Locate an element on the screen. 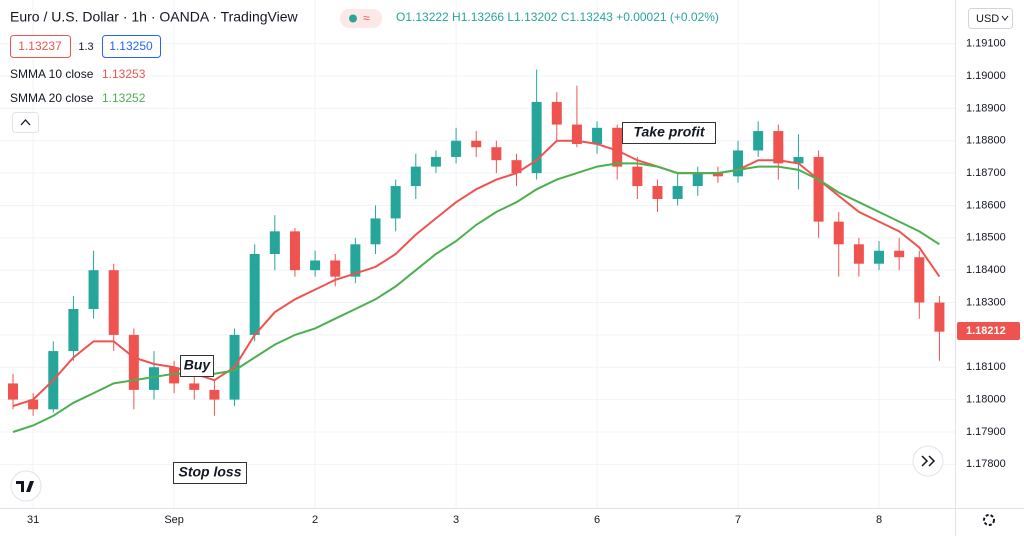  y-tick-label: 1.19000 is located at coordinates (986, 76).